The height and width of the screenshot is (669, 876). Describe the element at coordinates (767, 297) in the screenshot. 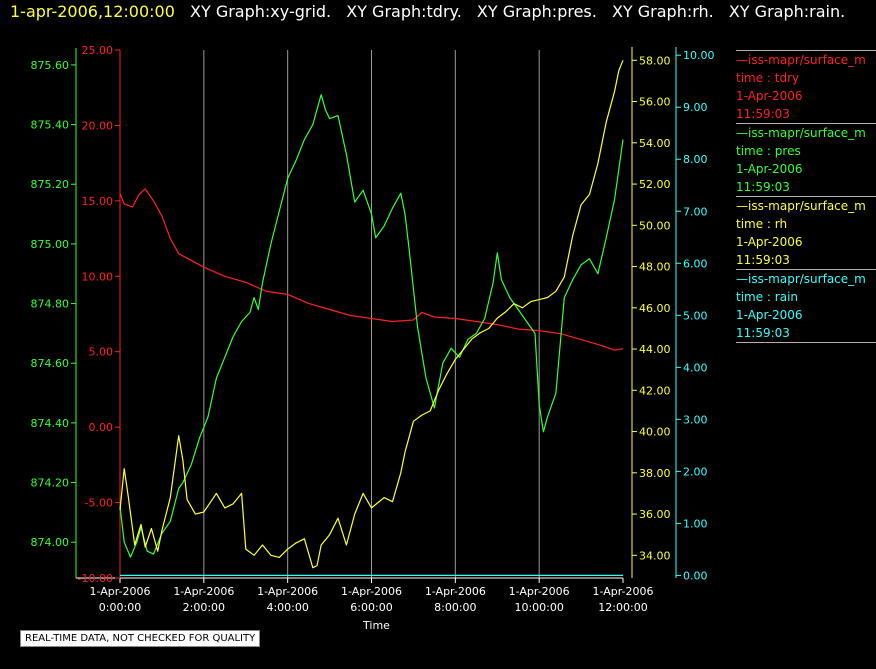

I see `legend-variable: time : rain` at that location.